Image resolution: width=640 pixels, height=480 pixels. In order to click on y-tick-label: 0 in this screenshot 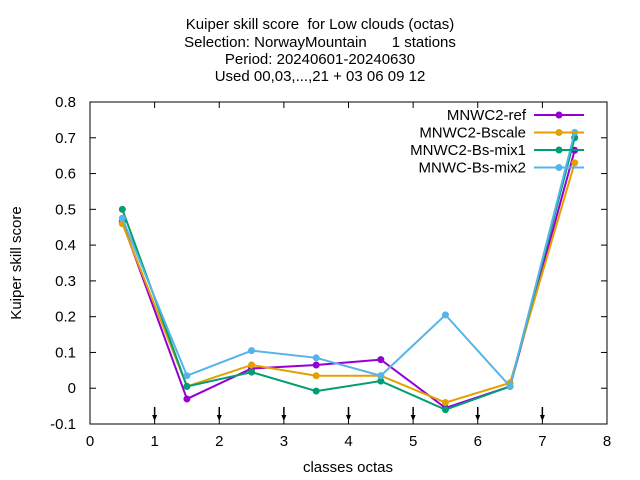, I will do `click(72, 388)`.